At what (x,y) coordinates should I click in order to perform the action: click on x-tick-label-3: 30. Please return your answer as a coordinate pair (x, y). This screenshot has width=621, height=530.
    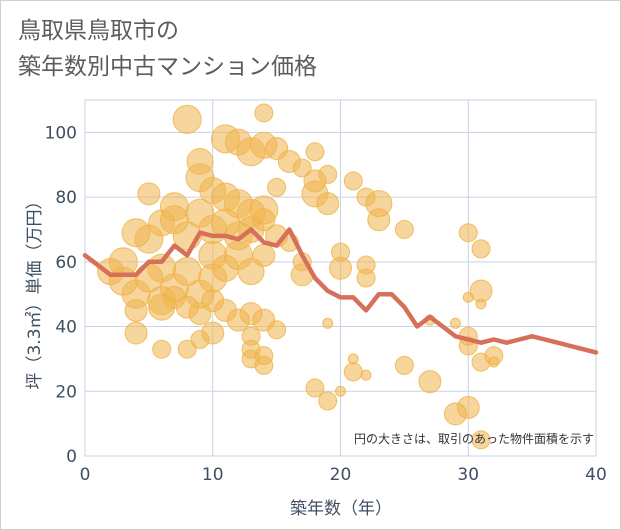
    Looking at the image, I should click on (468, 475).